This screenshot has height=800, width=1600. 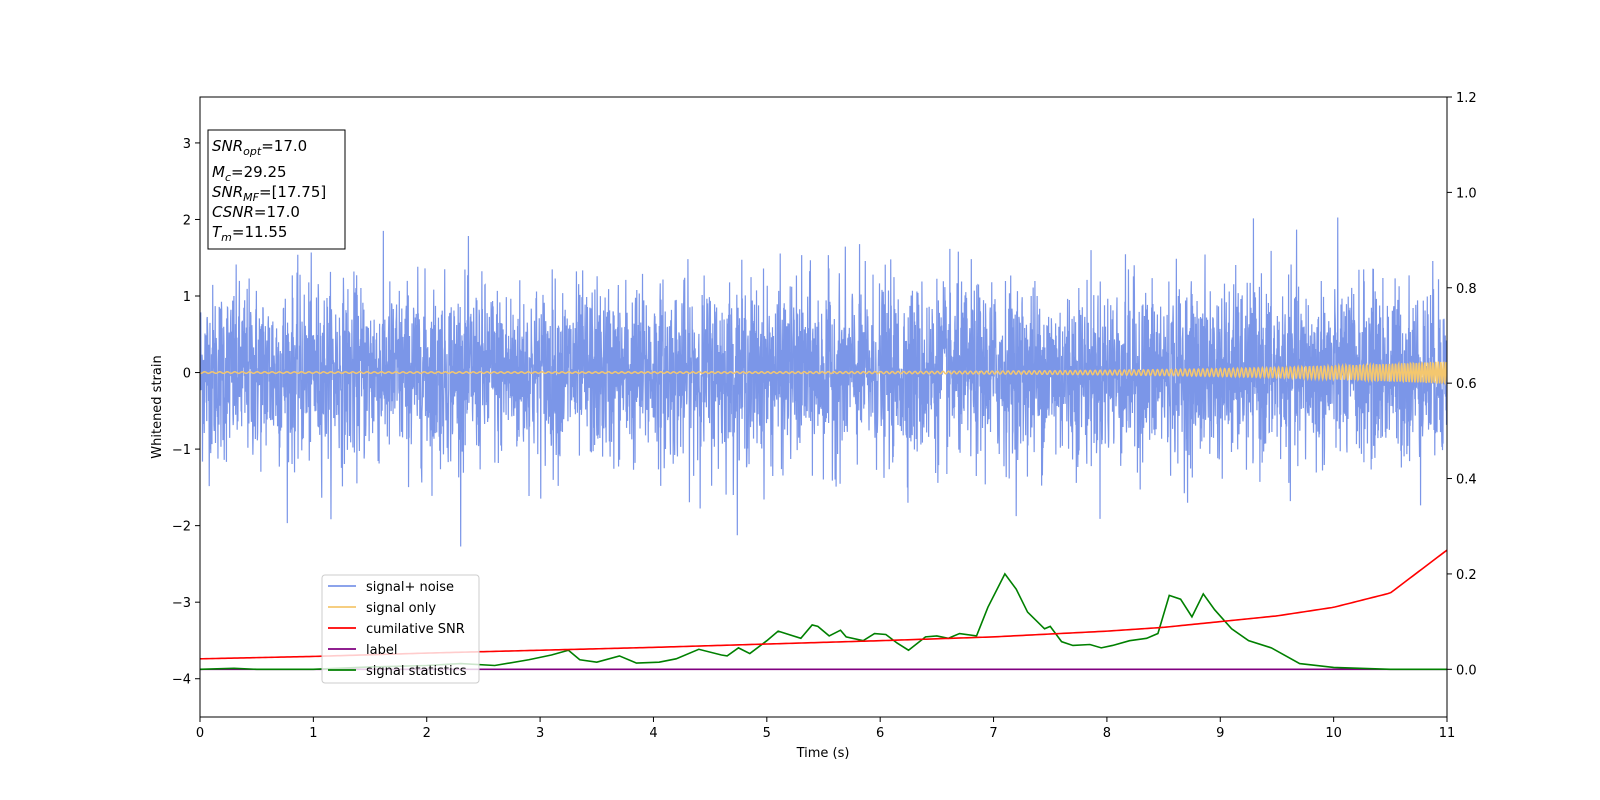 What do you see at coordinates (187, 144) in the screenshot?
I see `y-tick-label: 3` at bounding box center [187, 144].